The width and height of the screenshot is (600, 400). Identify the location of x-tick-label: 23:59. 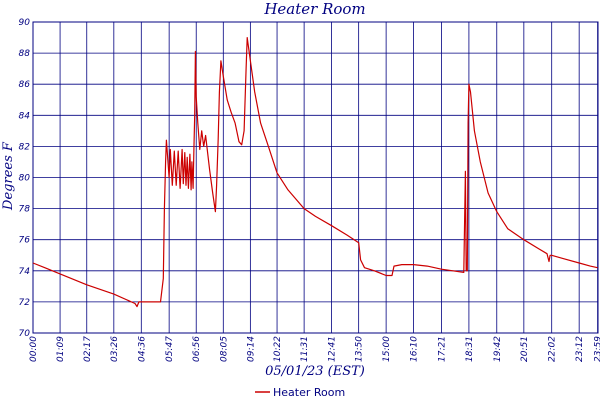
(597, 349).